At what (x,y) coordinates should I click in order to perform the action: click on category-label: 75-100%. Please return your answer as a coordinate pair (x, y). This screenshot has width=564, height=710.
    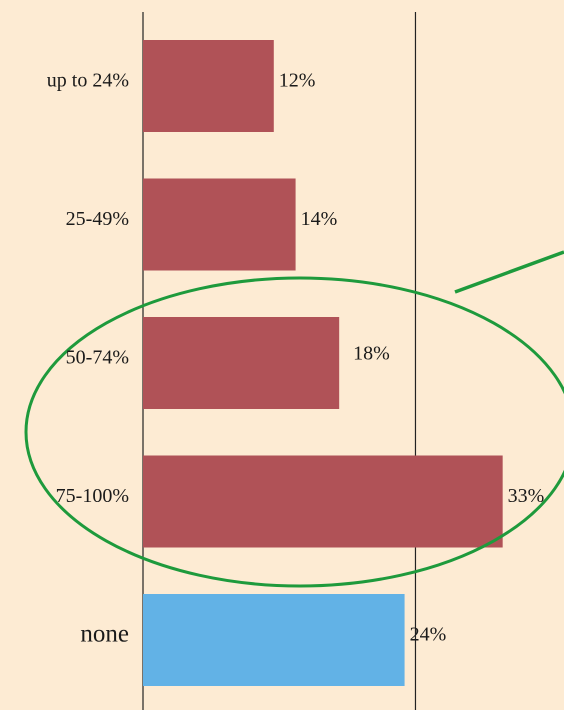
    Looking at the image, I should click on (92, 496).